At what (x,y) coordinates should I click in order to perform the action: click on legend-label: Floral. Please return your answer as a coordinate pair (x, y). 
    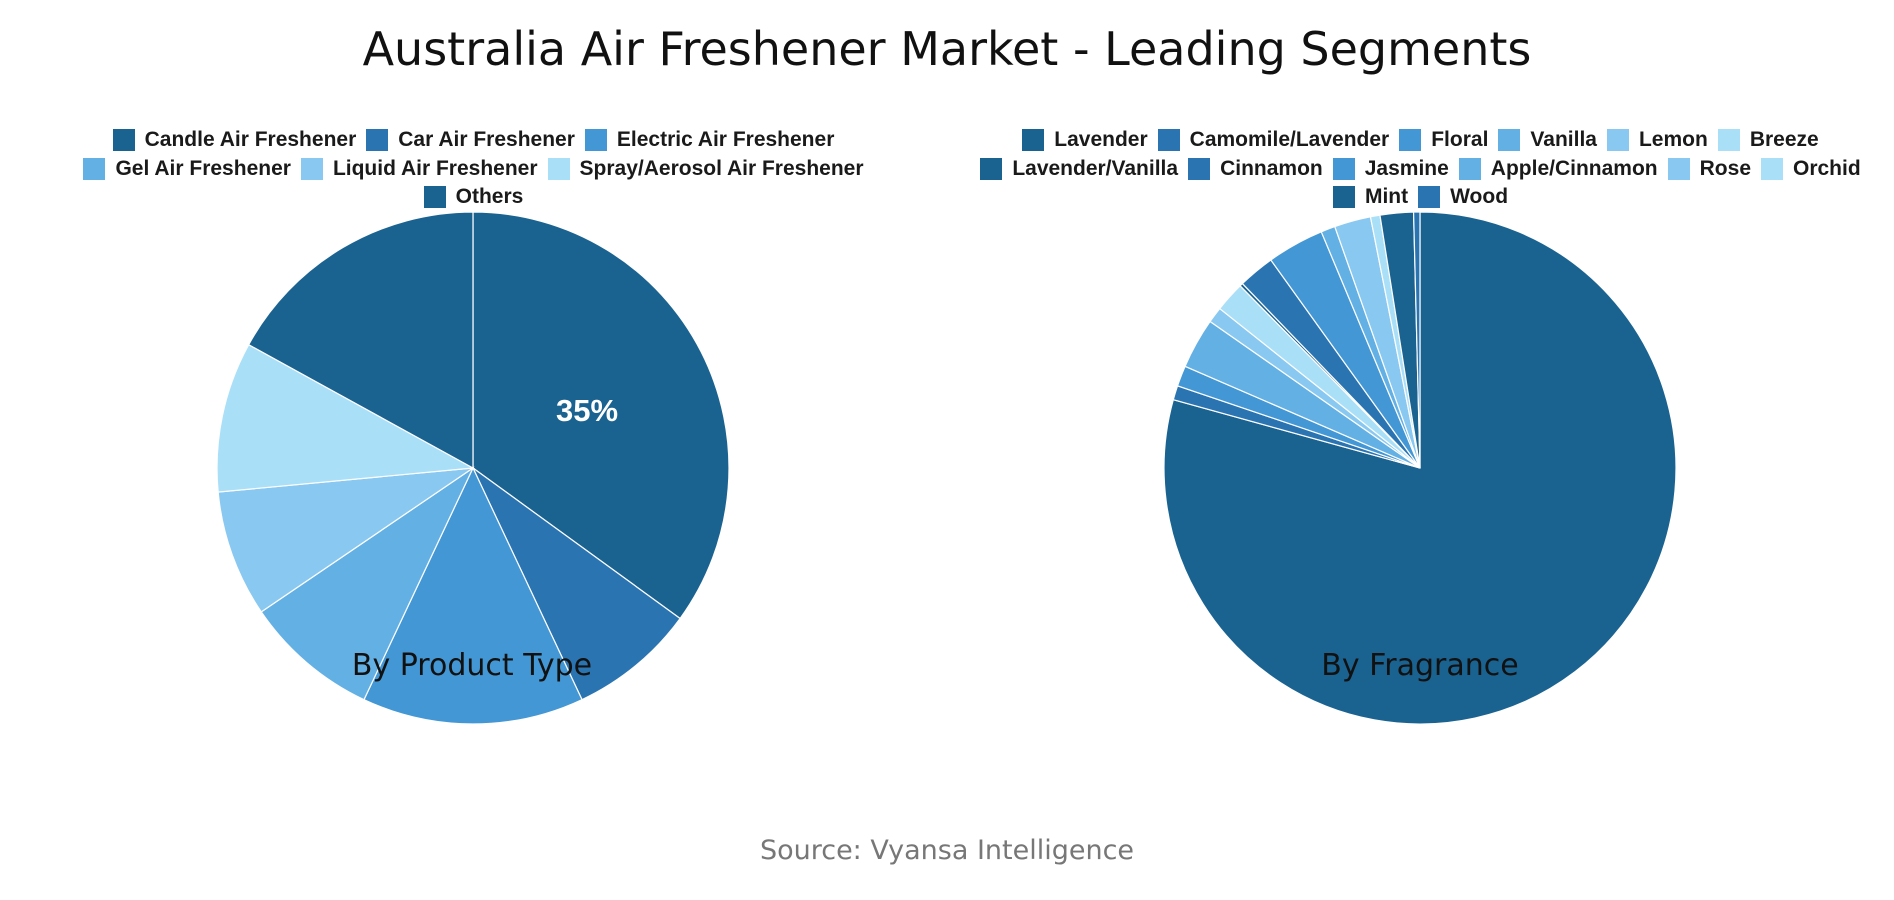
    Looking at the image, I should click on (1460, 140).